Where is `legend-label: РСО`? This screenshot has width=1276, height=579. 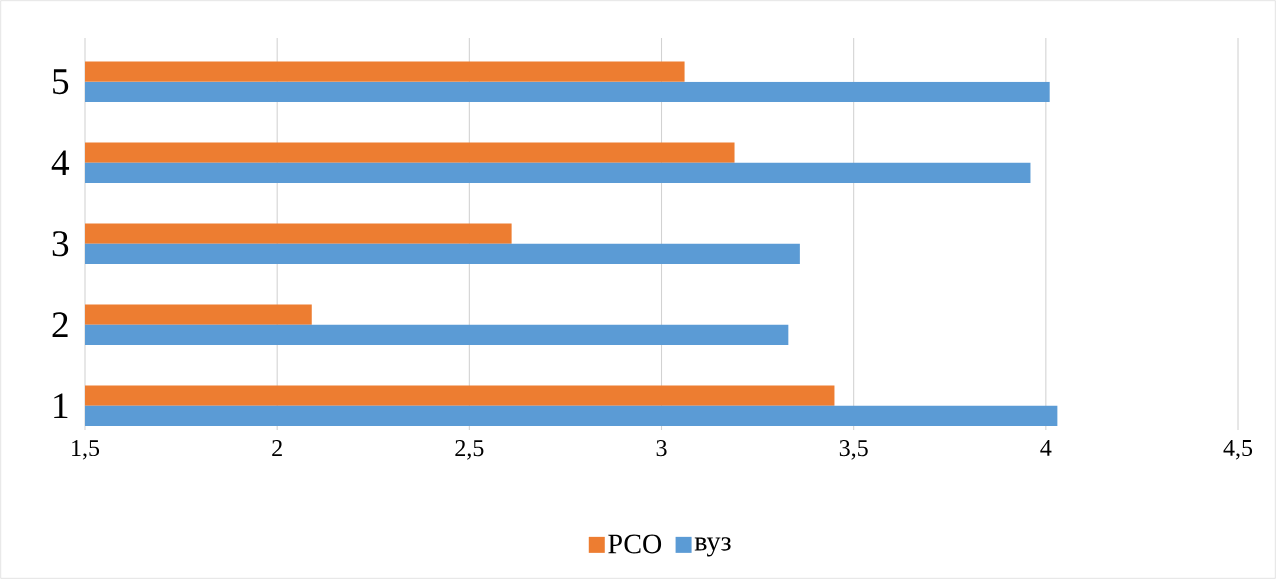
legend-label: РСО is located at coordinates (635, 544).